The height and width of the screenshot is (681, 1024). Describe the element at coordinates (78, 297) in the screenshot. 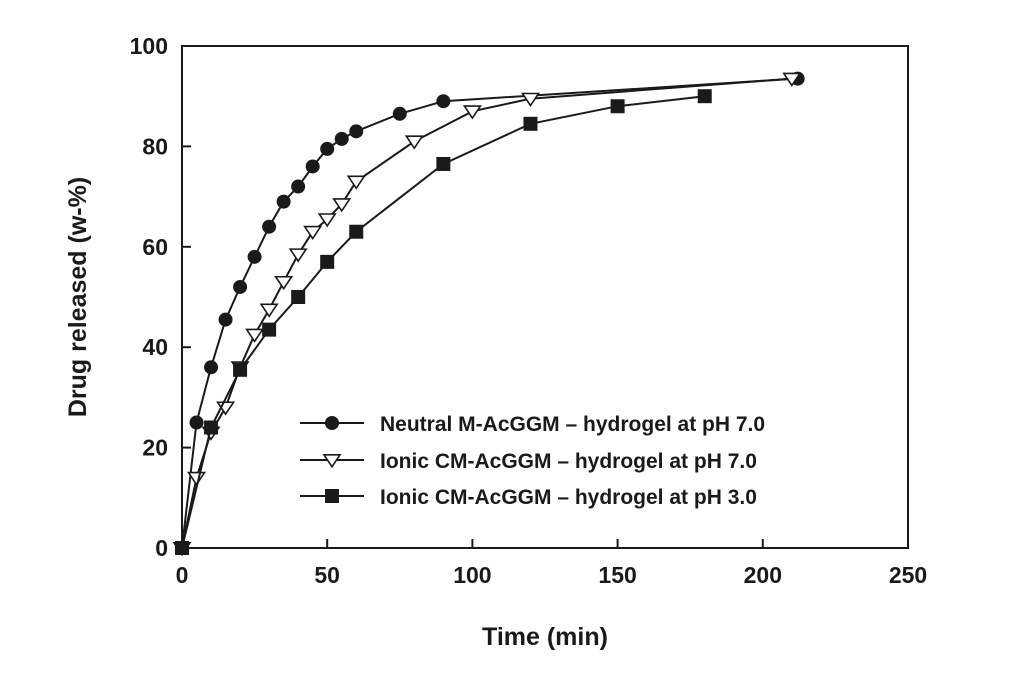

I see `y-axis-title: Drug released (w-%)` at that location.